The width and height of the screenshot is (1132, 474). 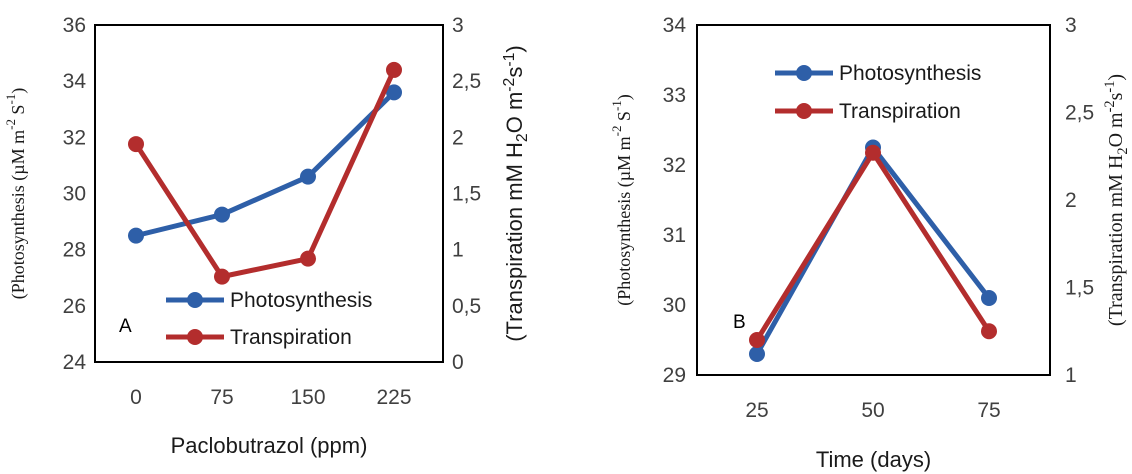 What do you see at coordinates (125, 326) in the screenshot?
I see `panel-label: A` at bounding box center [125, 326].